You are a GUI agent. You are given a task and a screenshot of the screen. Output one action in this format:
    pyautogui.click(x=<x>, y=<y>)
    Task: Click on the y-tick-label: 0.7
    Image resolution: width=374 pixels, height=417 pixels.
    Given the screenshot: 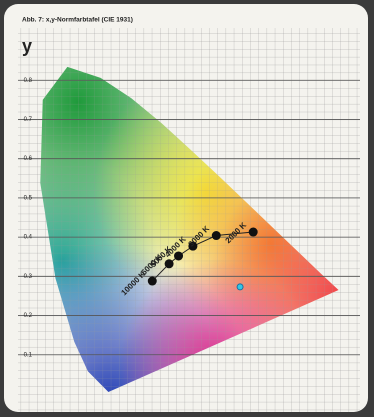 What is the action you would take?
    pyautogui.click(x=28, y=120)
    